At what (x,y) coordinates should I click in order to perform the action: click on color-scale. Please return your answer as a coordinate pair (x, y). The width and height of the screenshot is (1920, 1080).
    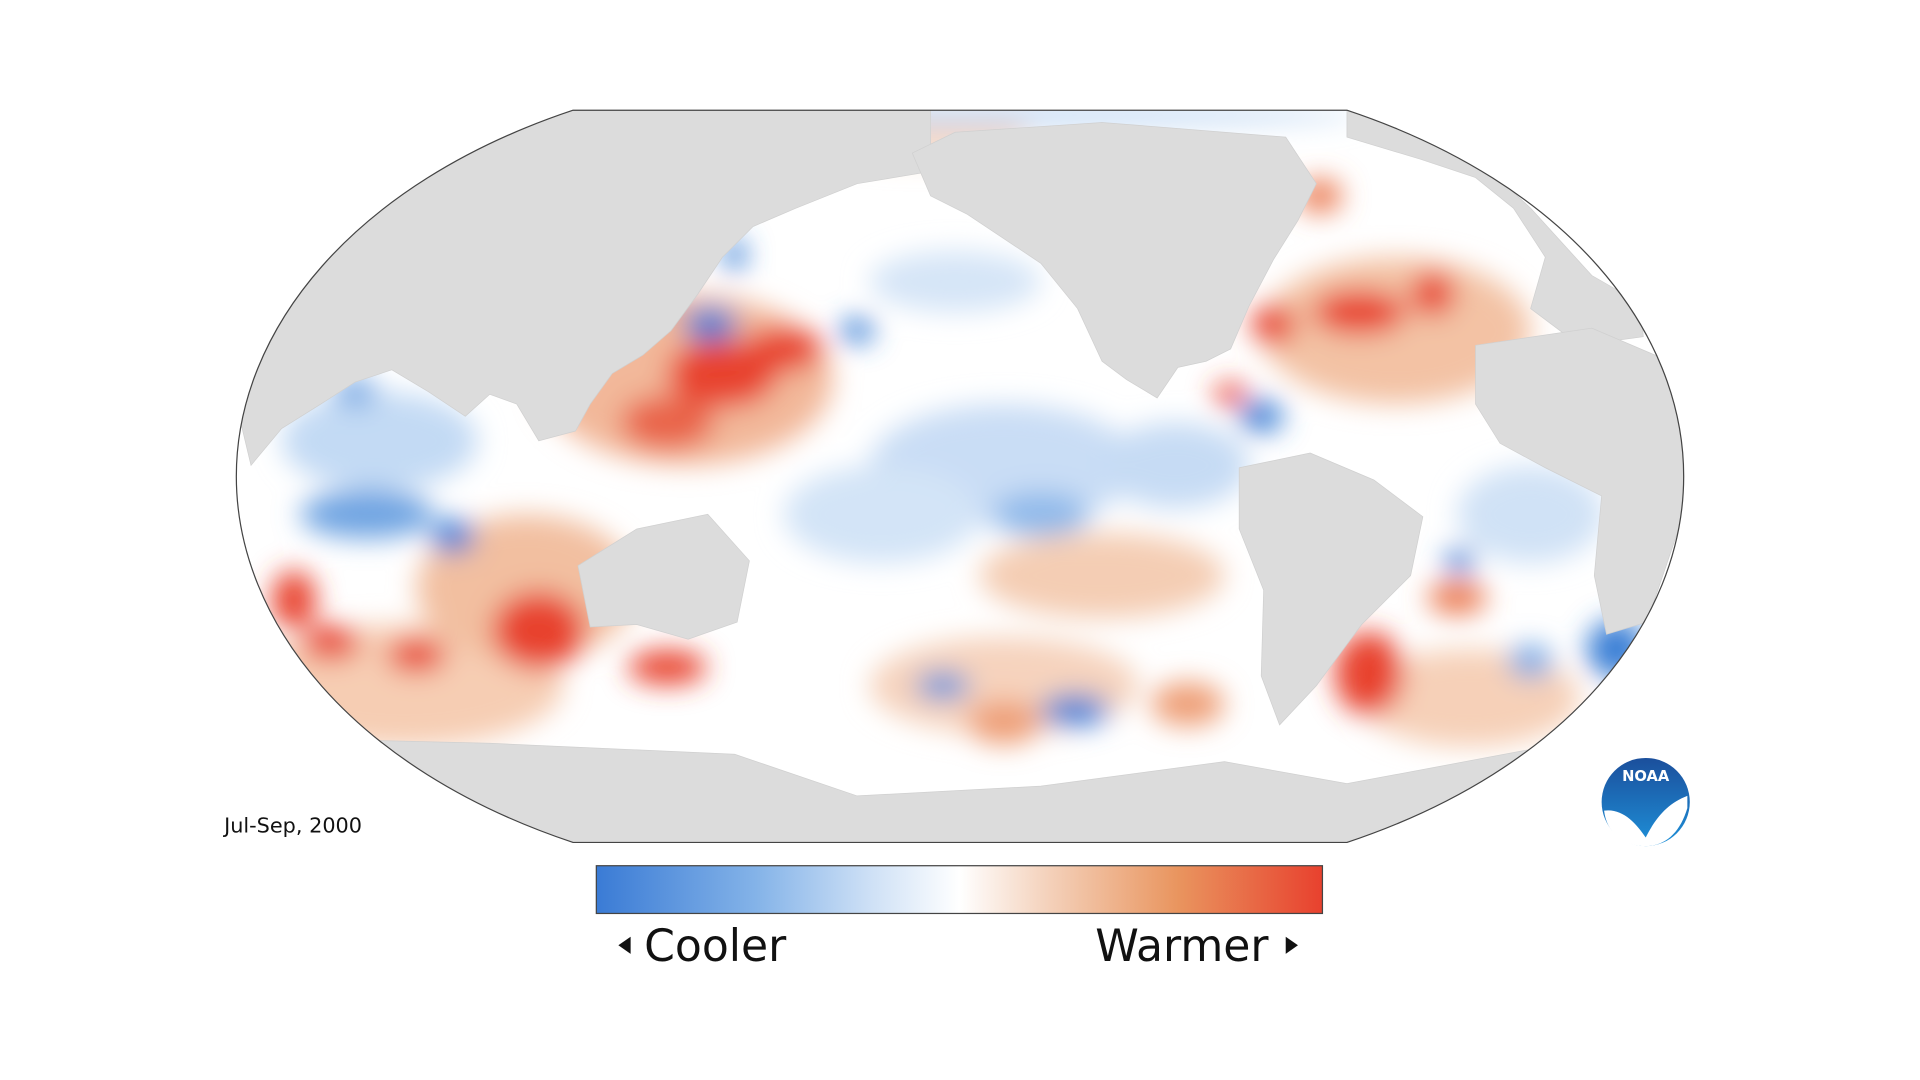
    Looking at the image, I should click on (959, 890).